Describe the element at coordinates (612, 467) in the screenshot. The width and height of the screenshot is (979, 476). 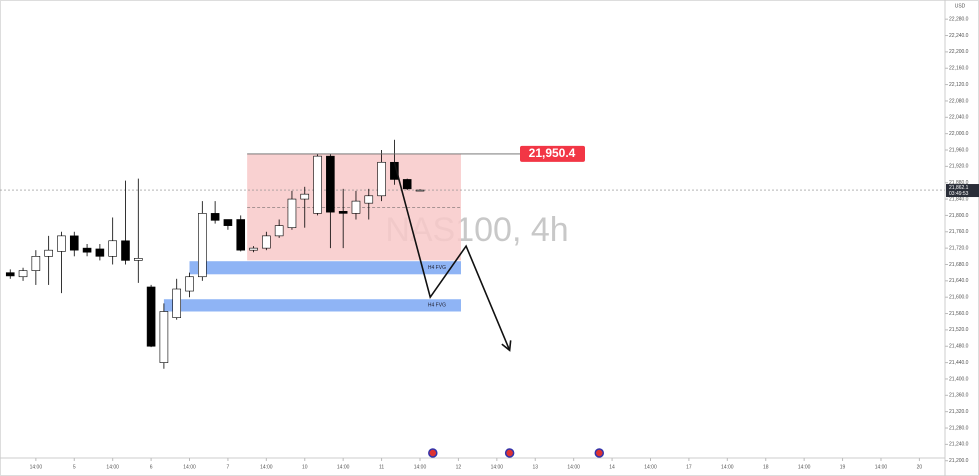
I see `x-tick-label: 14` at that location.